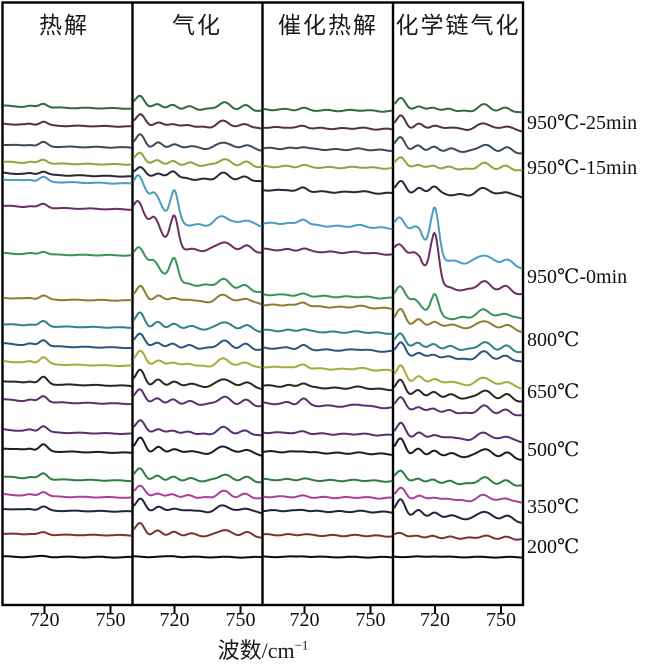 The image size is (649, 666). What do you see at coordinates (197, 322) in the screenshot?
I see `spectrum-row10-panel2` at bounding box center [197, 322].